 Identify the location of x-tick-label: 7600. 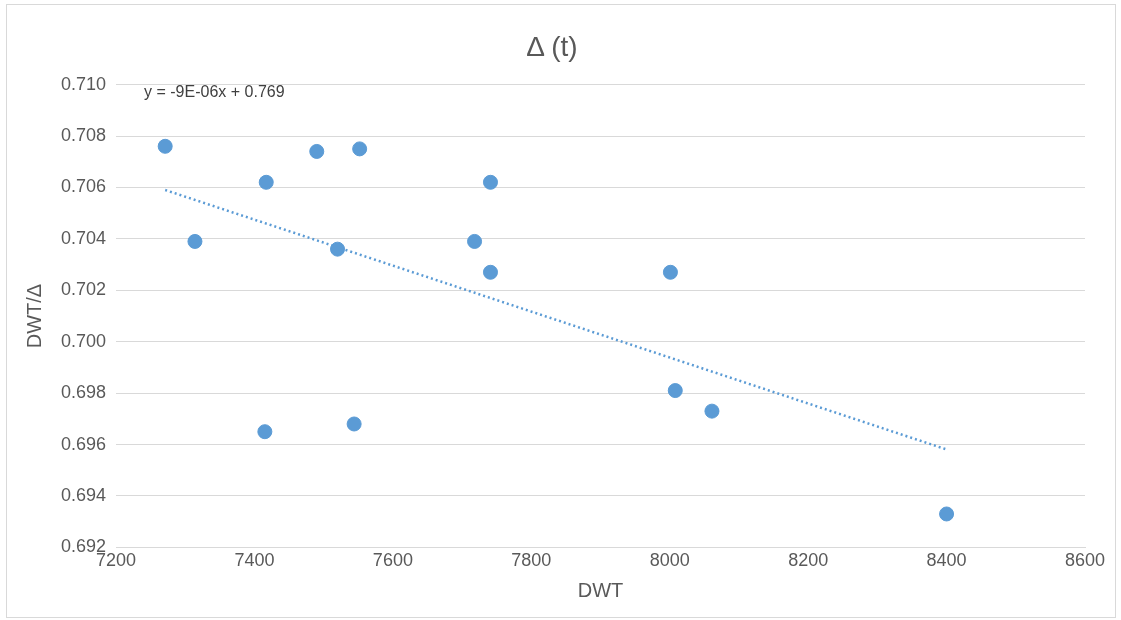
(392, 560).